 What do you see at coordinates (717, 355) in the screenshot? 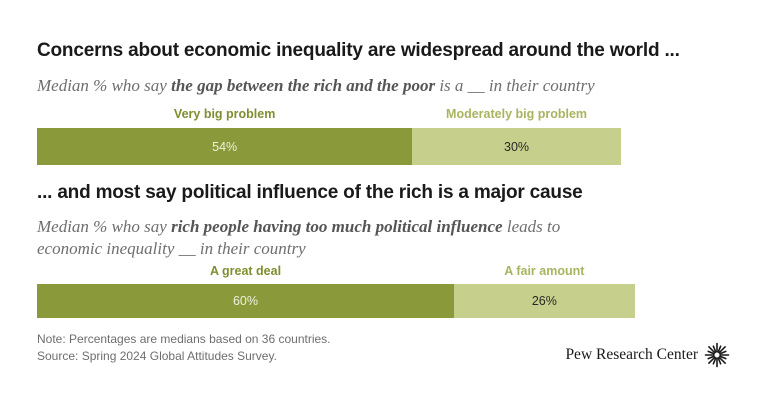
I see `sunburst-icon` at bounding box center [717, 355].